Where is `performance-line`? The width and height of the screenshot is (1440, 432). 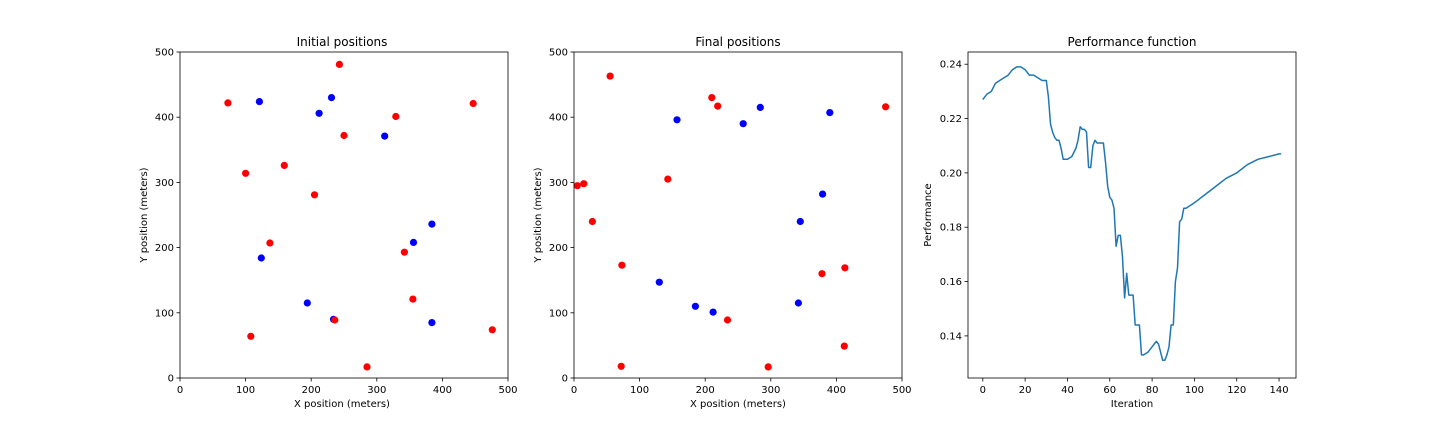
performance-line is located at coordinates (1132, 214).